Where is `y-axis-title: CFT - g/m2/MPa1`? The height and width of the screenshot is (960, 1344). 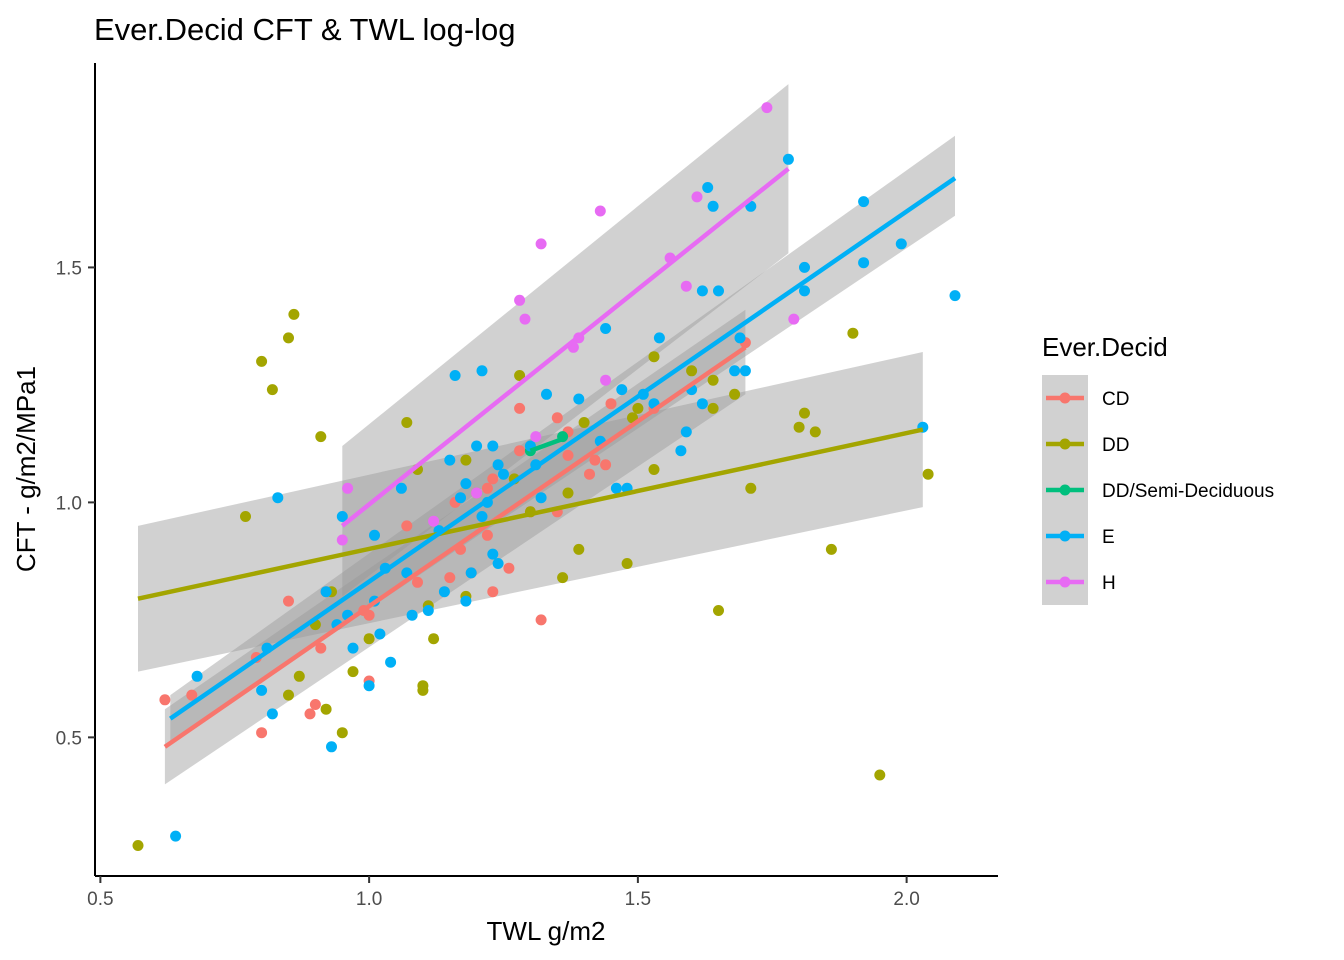 y-axis-title: CFT - g/m2/MPa1 is located at coordinates (26, 469).